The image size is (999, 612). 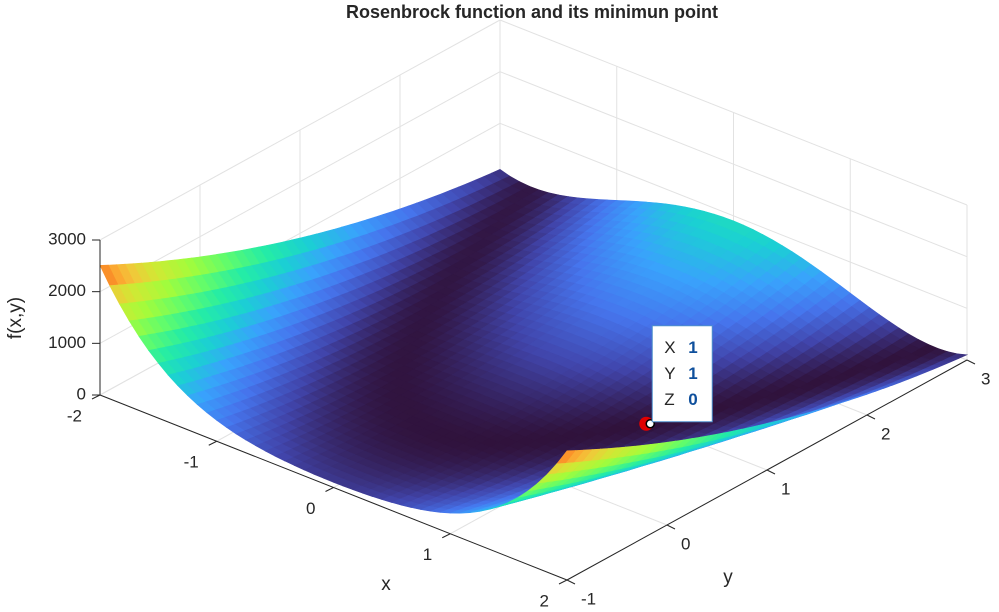 What do you see at coordinates (191, 462) in the screenshot?
I see `x-tick-label: -1` at bounding box center [191, 462].